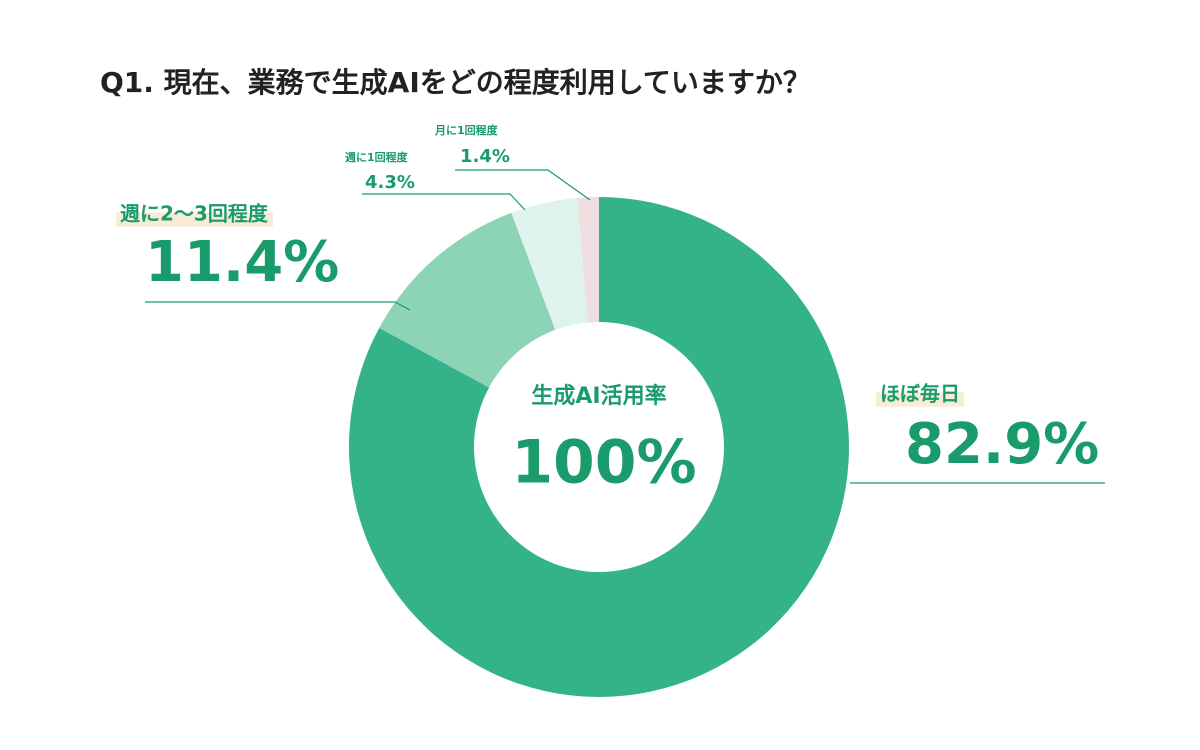 The image size is (1200, 750). What do you see at coordinates (466, 130) in the screenshot?
I see `category-label: 月に1回程度` at bounding box center [466, 130].